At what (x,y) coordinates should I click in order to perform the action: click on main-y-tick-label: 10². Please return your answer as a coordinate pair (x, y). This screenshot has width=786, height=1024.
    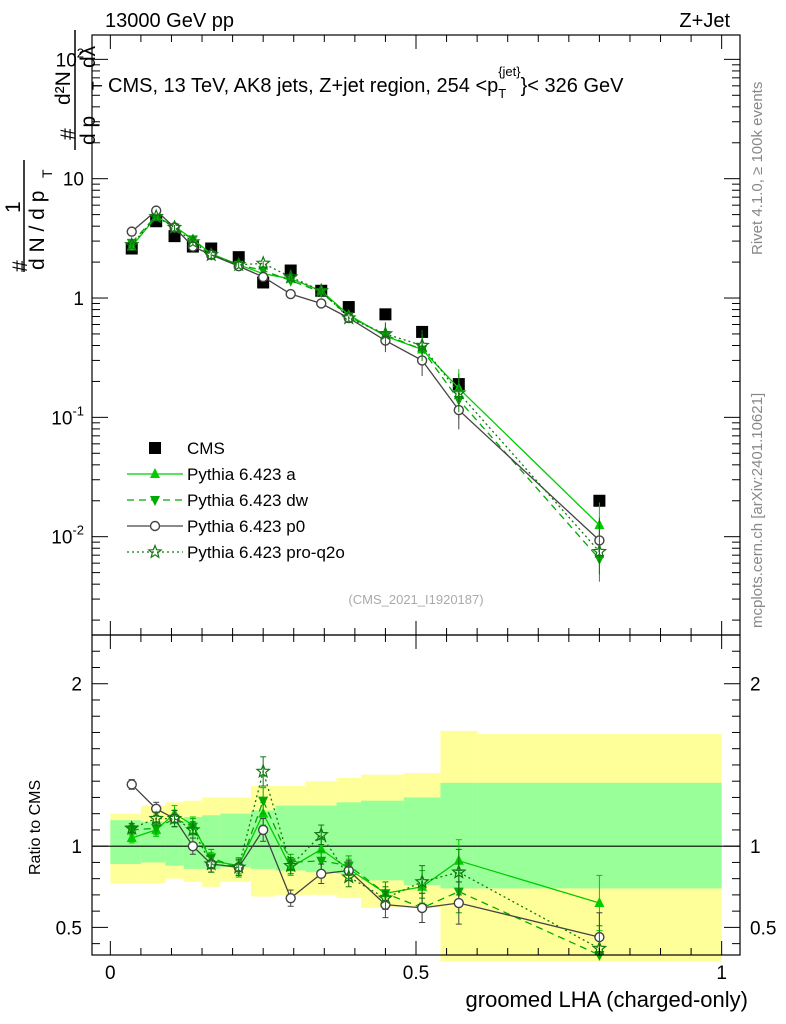
    Looking at the image, I should click on (70, 58).